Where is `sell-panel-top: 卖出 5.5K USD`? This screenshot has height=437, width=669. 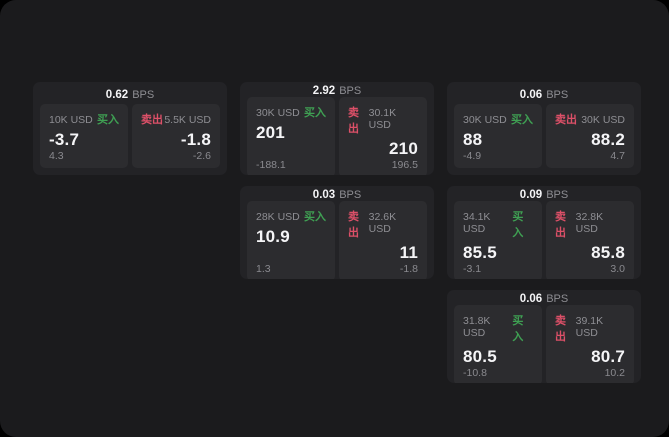
sell-panel-top: 卖出 5.5K USD is located at coordinates (176, 119).